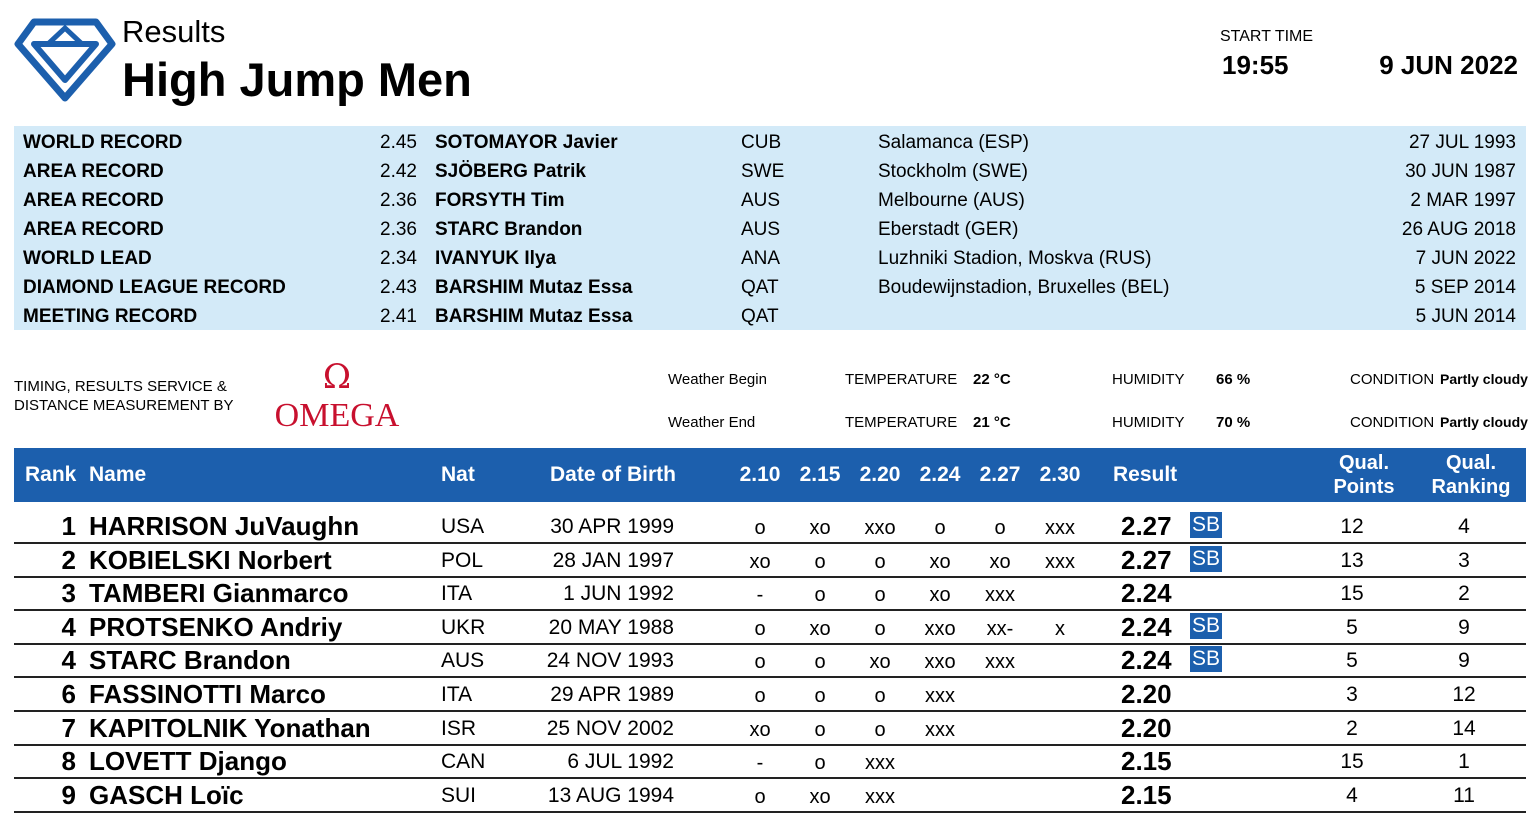  Describe the element at coordinates (110, 316) in the screenshot. I see `record-type: MEETING RECORD` at that location.